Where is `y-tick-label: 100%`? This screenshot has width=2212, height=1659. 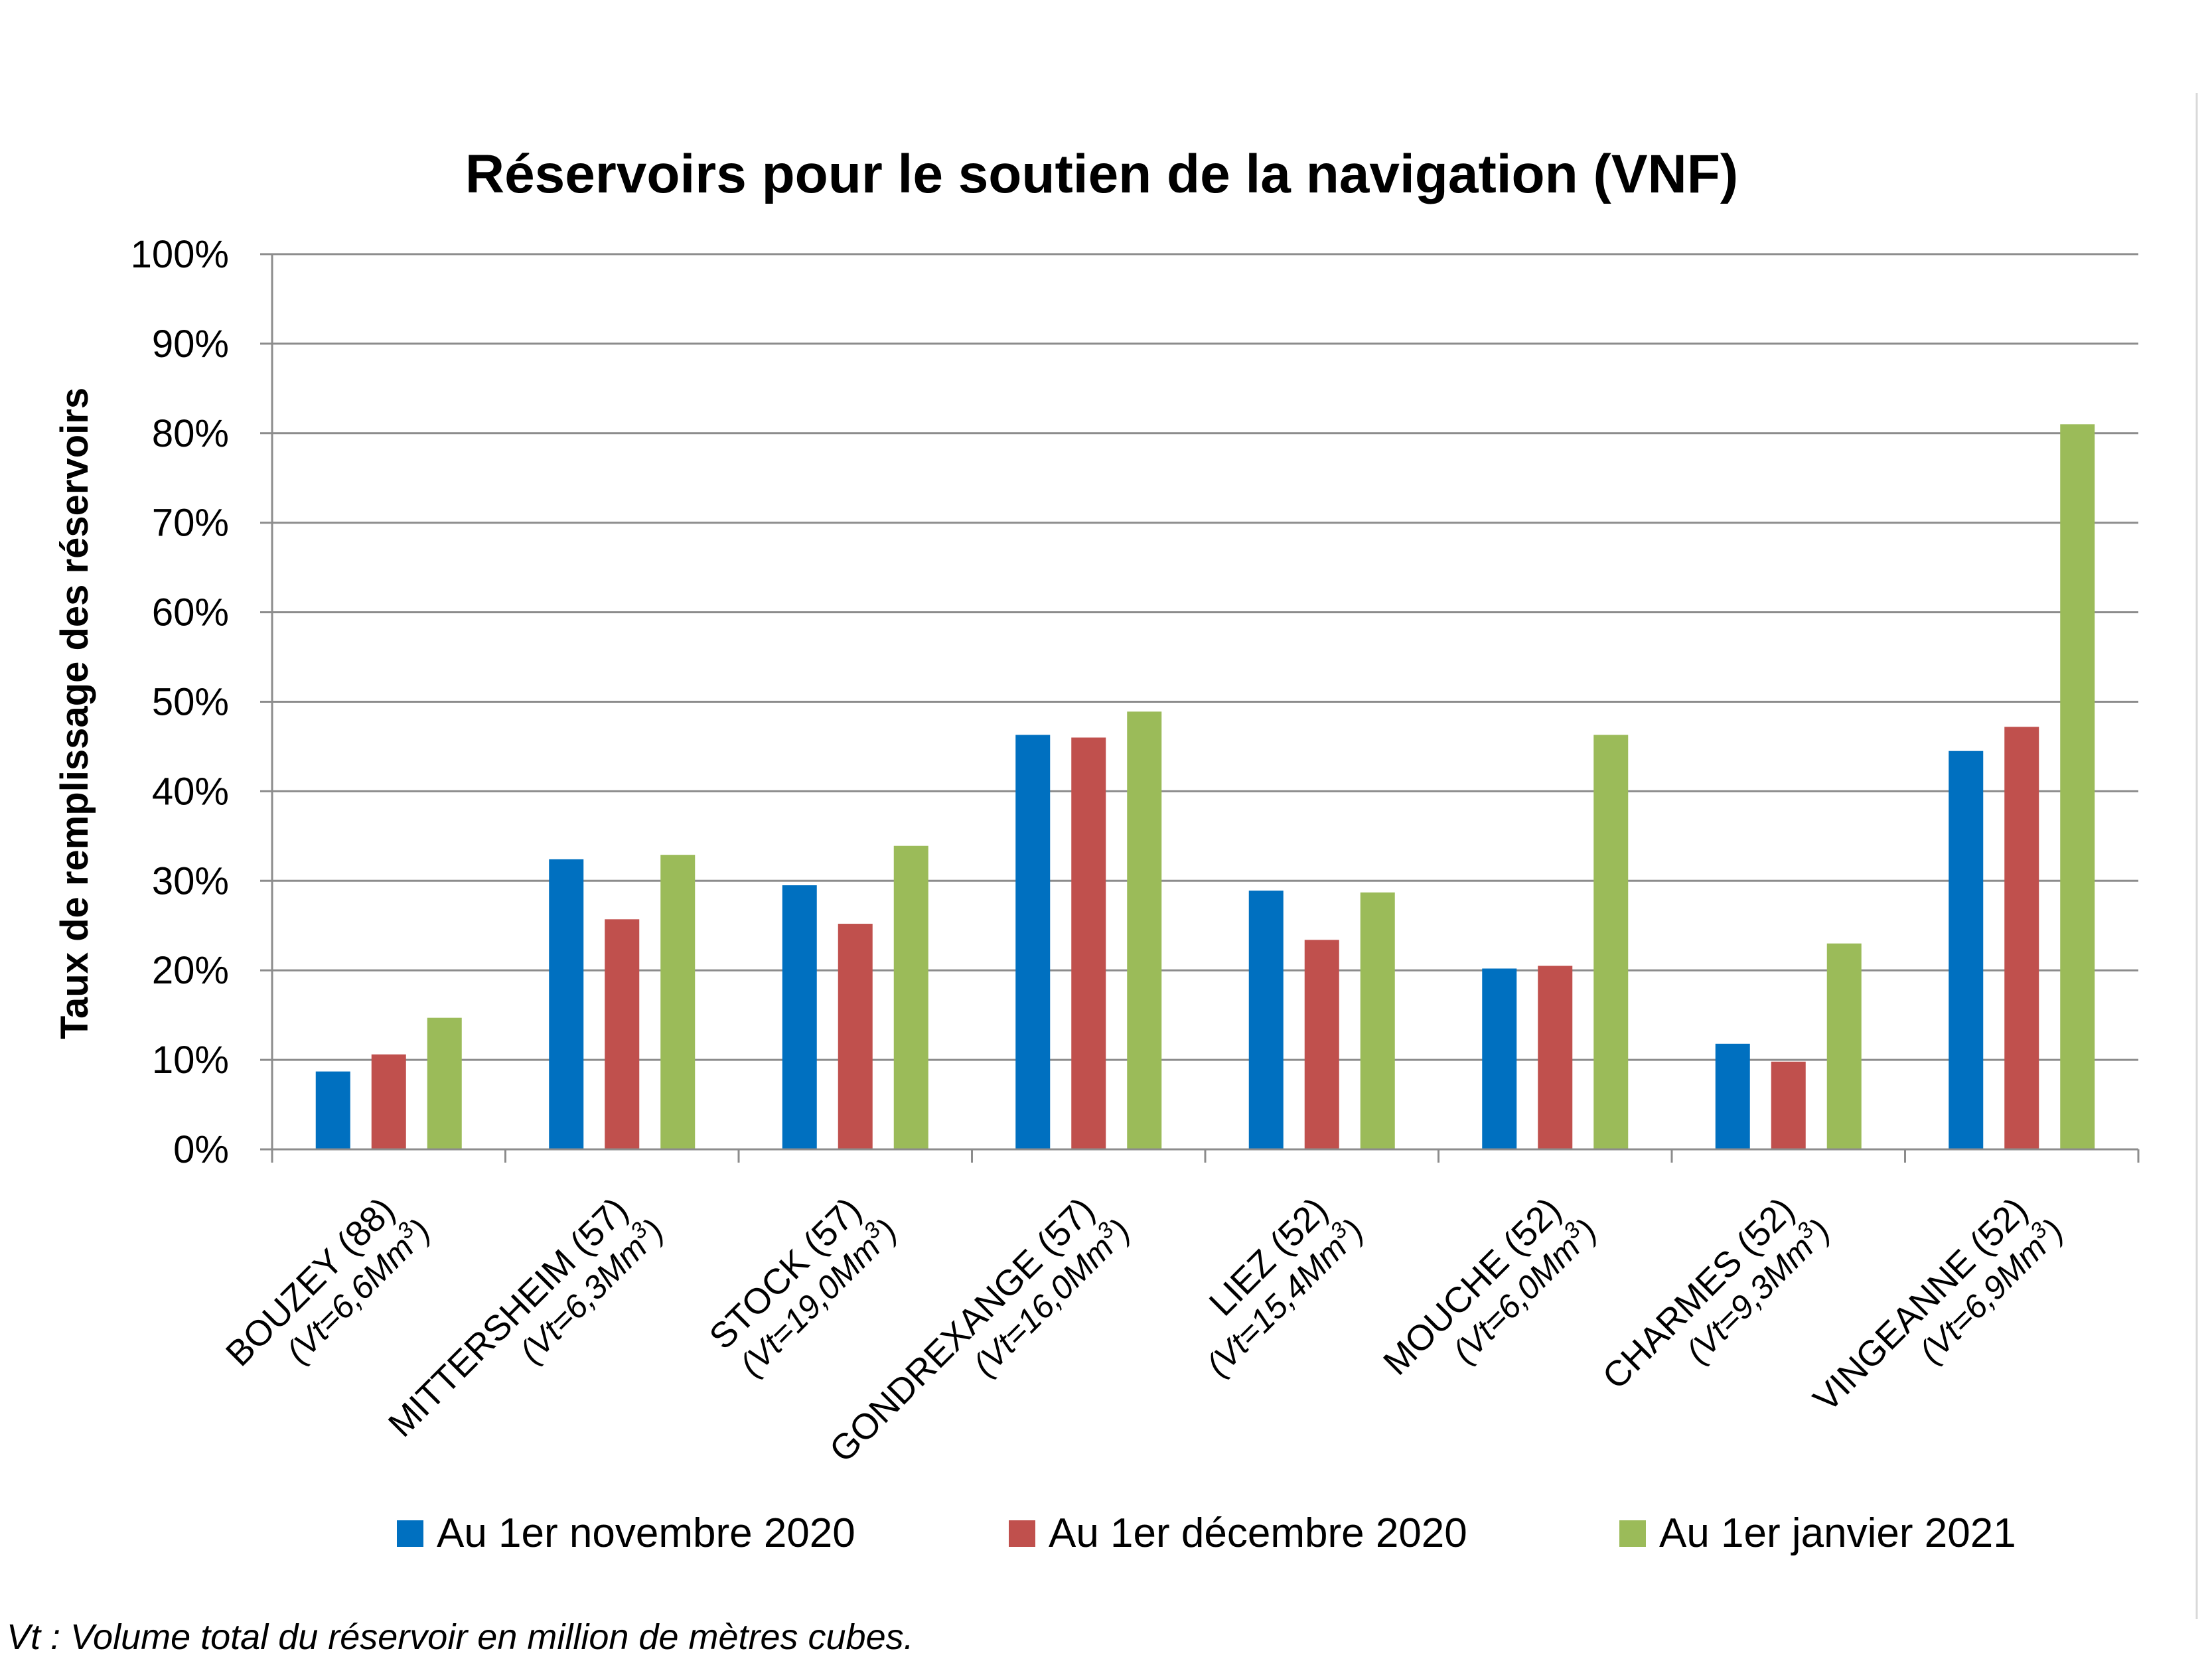
y-tick-label: 100% is located at coordinates (180, 254).